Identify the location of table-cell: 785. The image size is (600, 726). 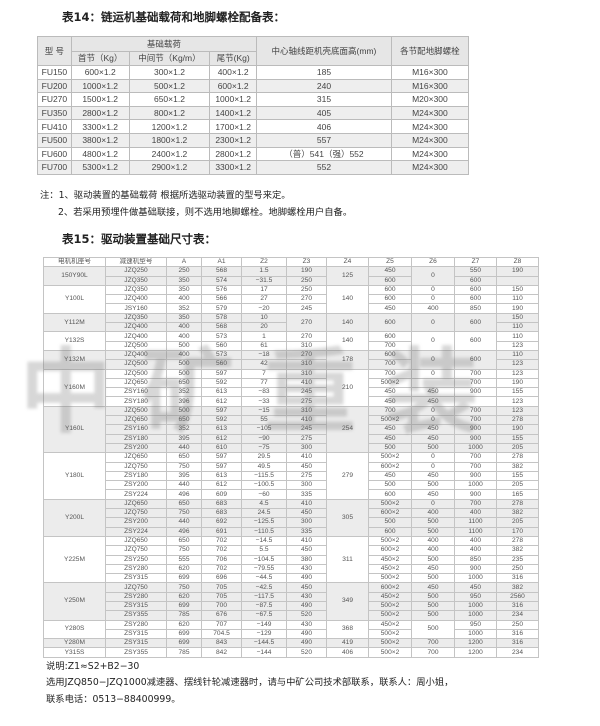
(184, 615).